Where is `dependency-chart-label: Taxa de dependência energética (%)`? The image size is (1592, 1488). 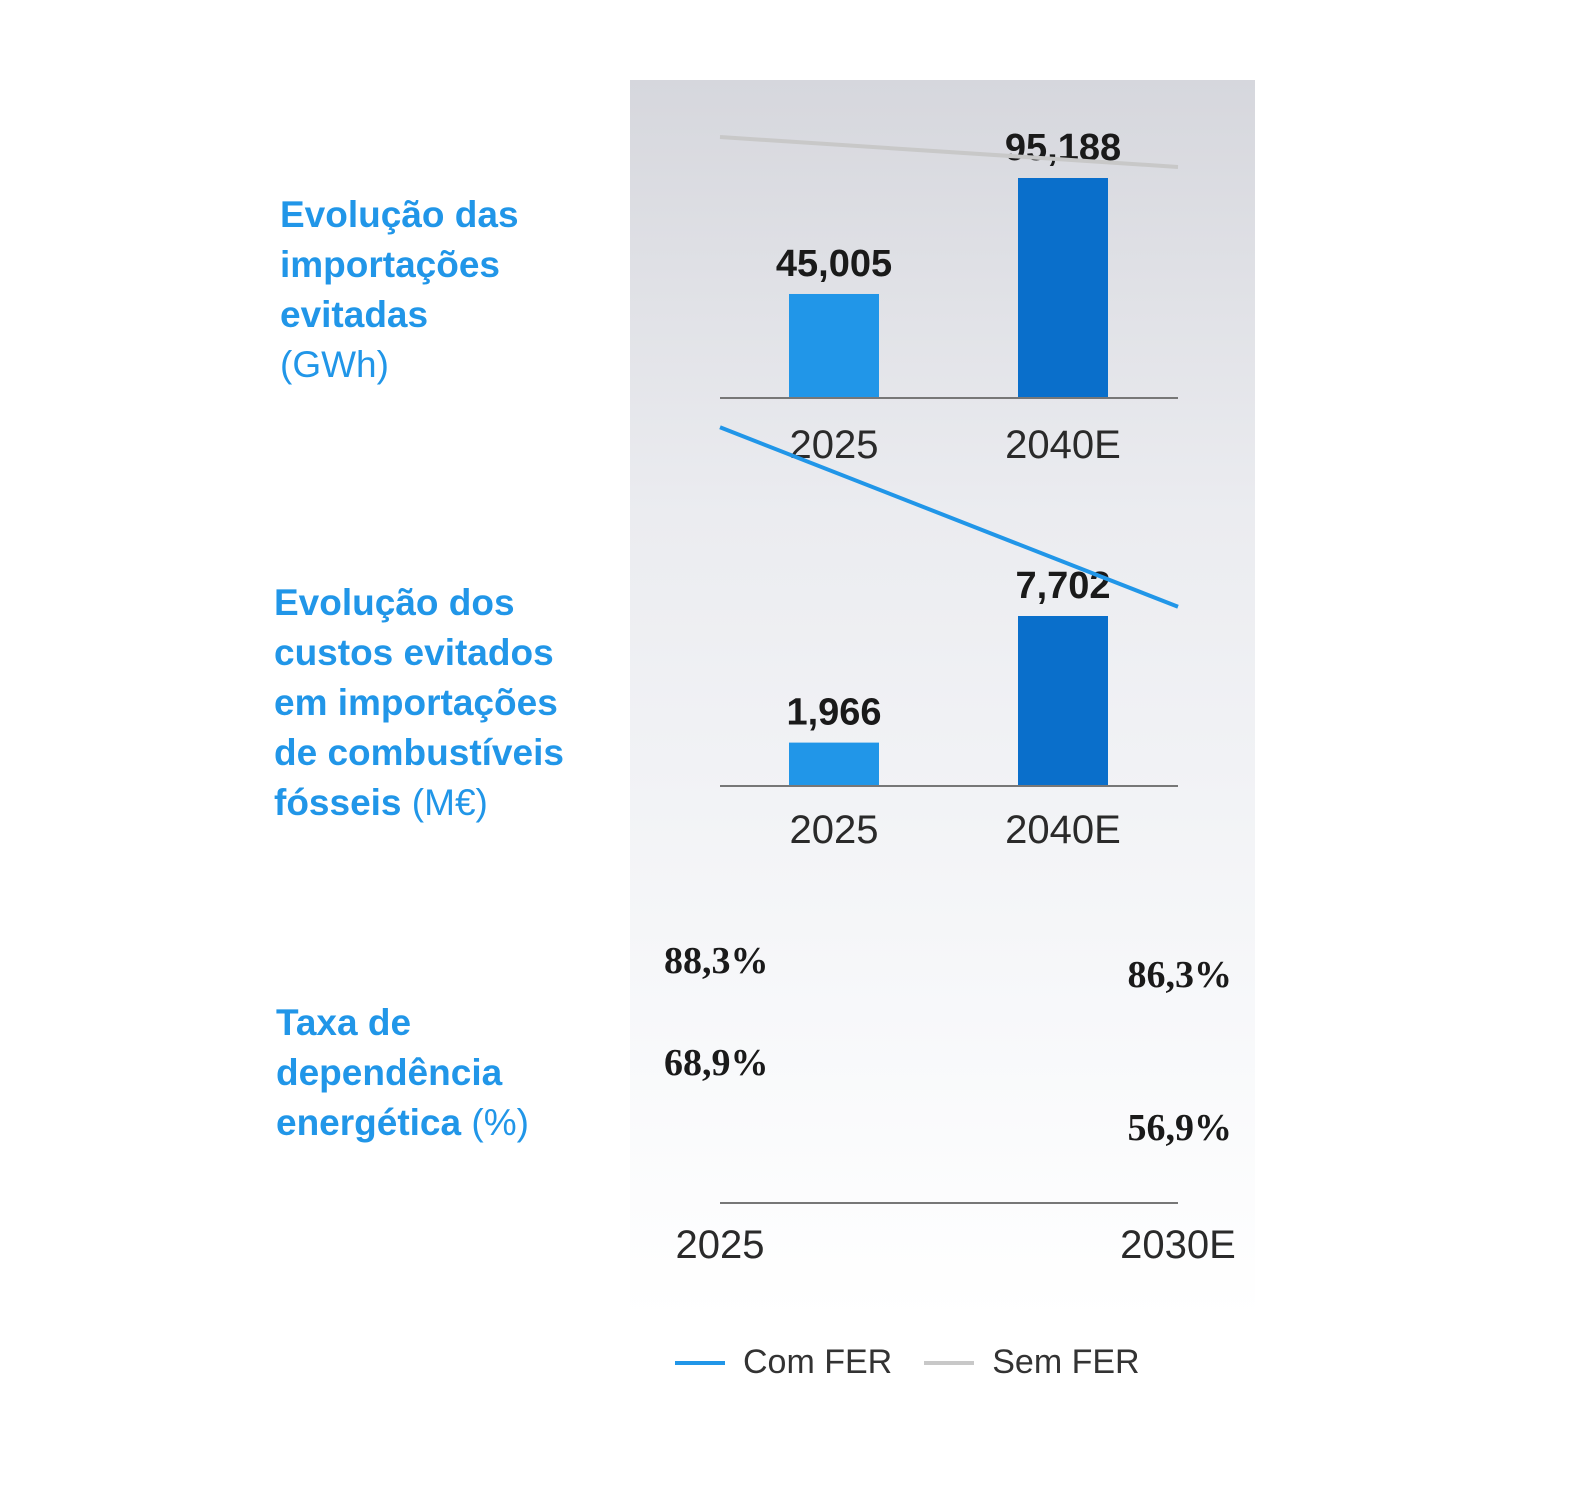 dependency-chart-label: Taxa de dependência energética (%) is located at coordinates (402, 1073).